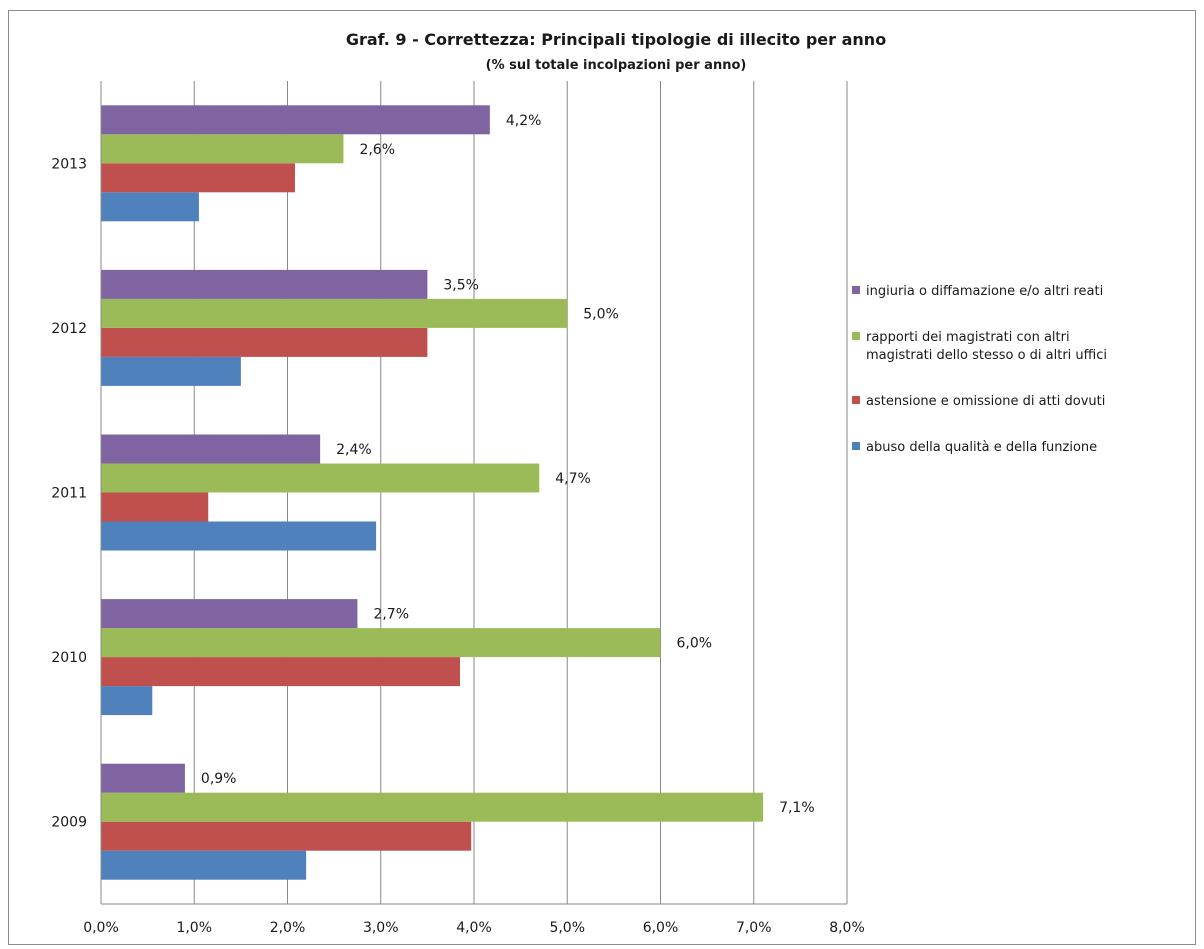 Image resolution: width=1204 pixels, height=949 pixels. I want to click on x-tick-label: 0,0%, so click(101, 928).